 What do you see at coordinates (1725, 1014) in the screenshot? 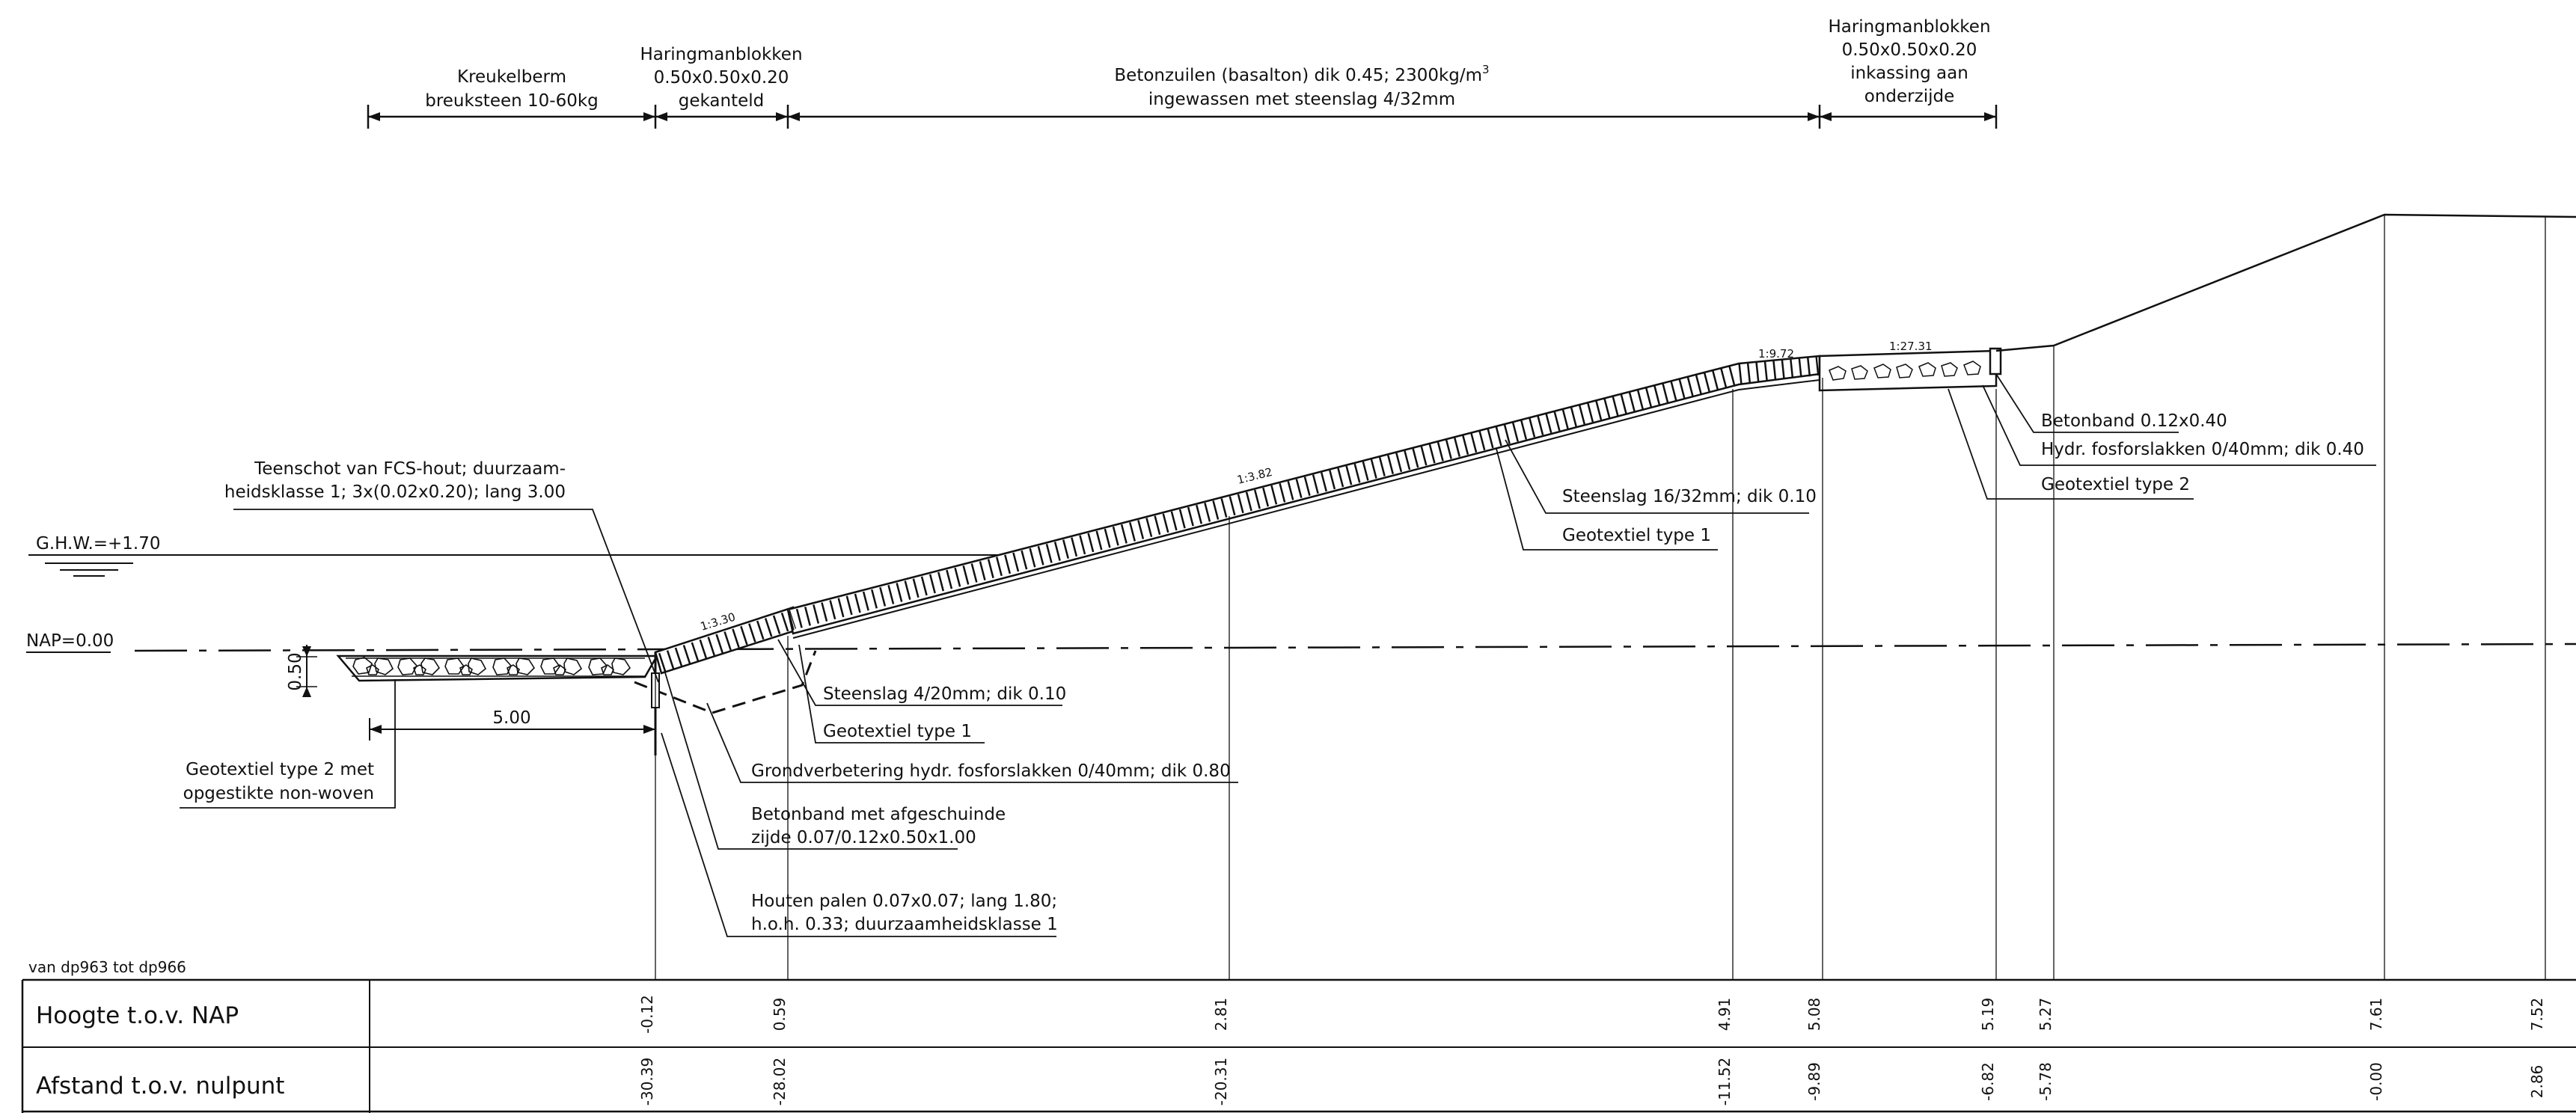
I see `height-value-3: 4.91` at bounding box center [1725, 1014].